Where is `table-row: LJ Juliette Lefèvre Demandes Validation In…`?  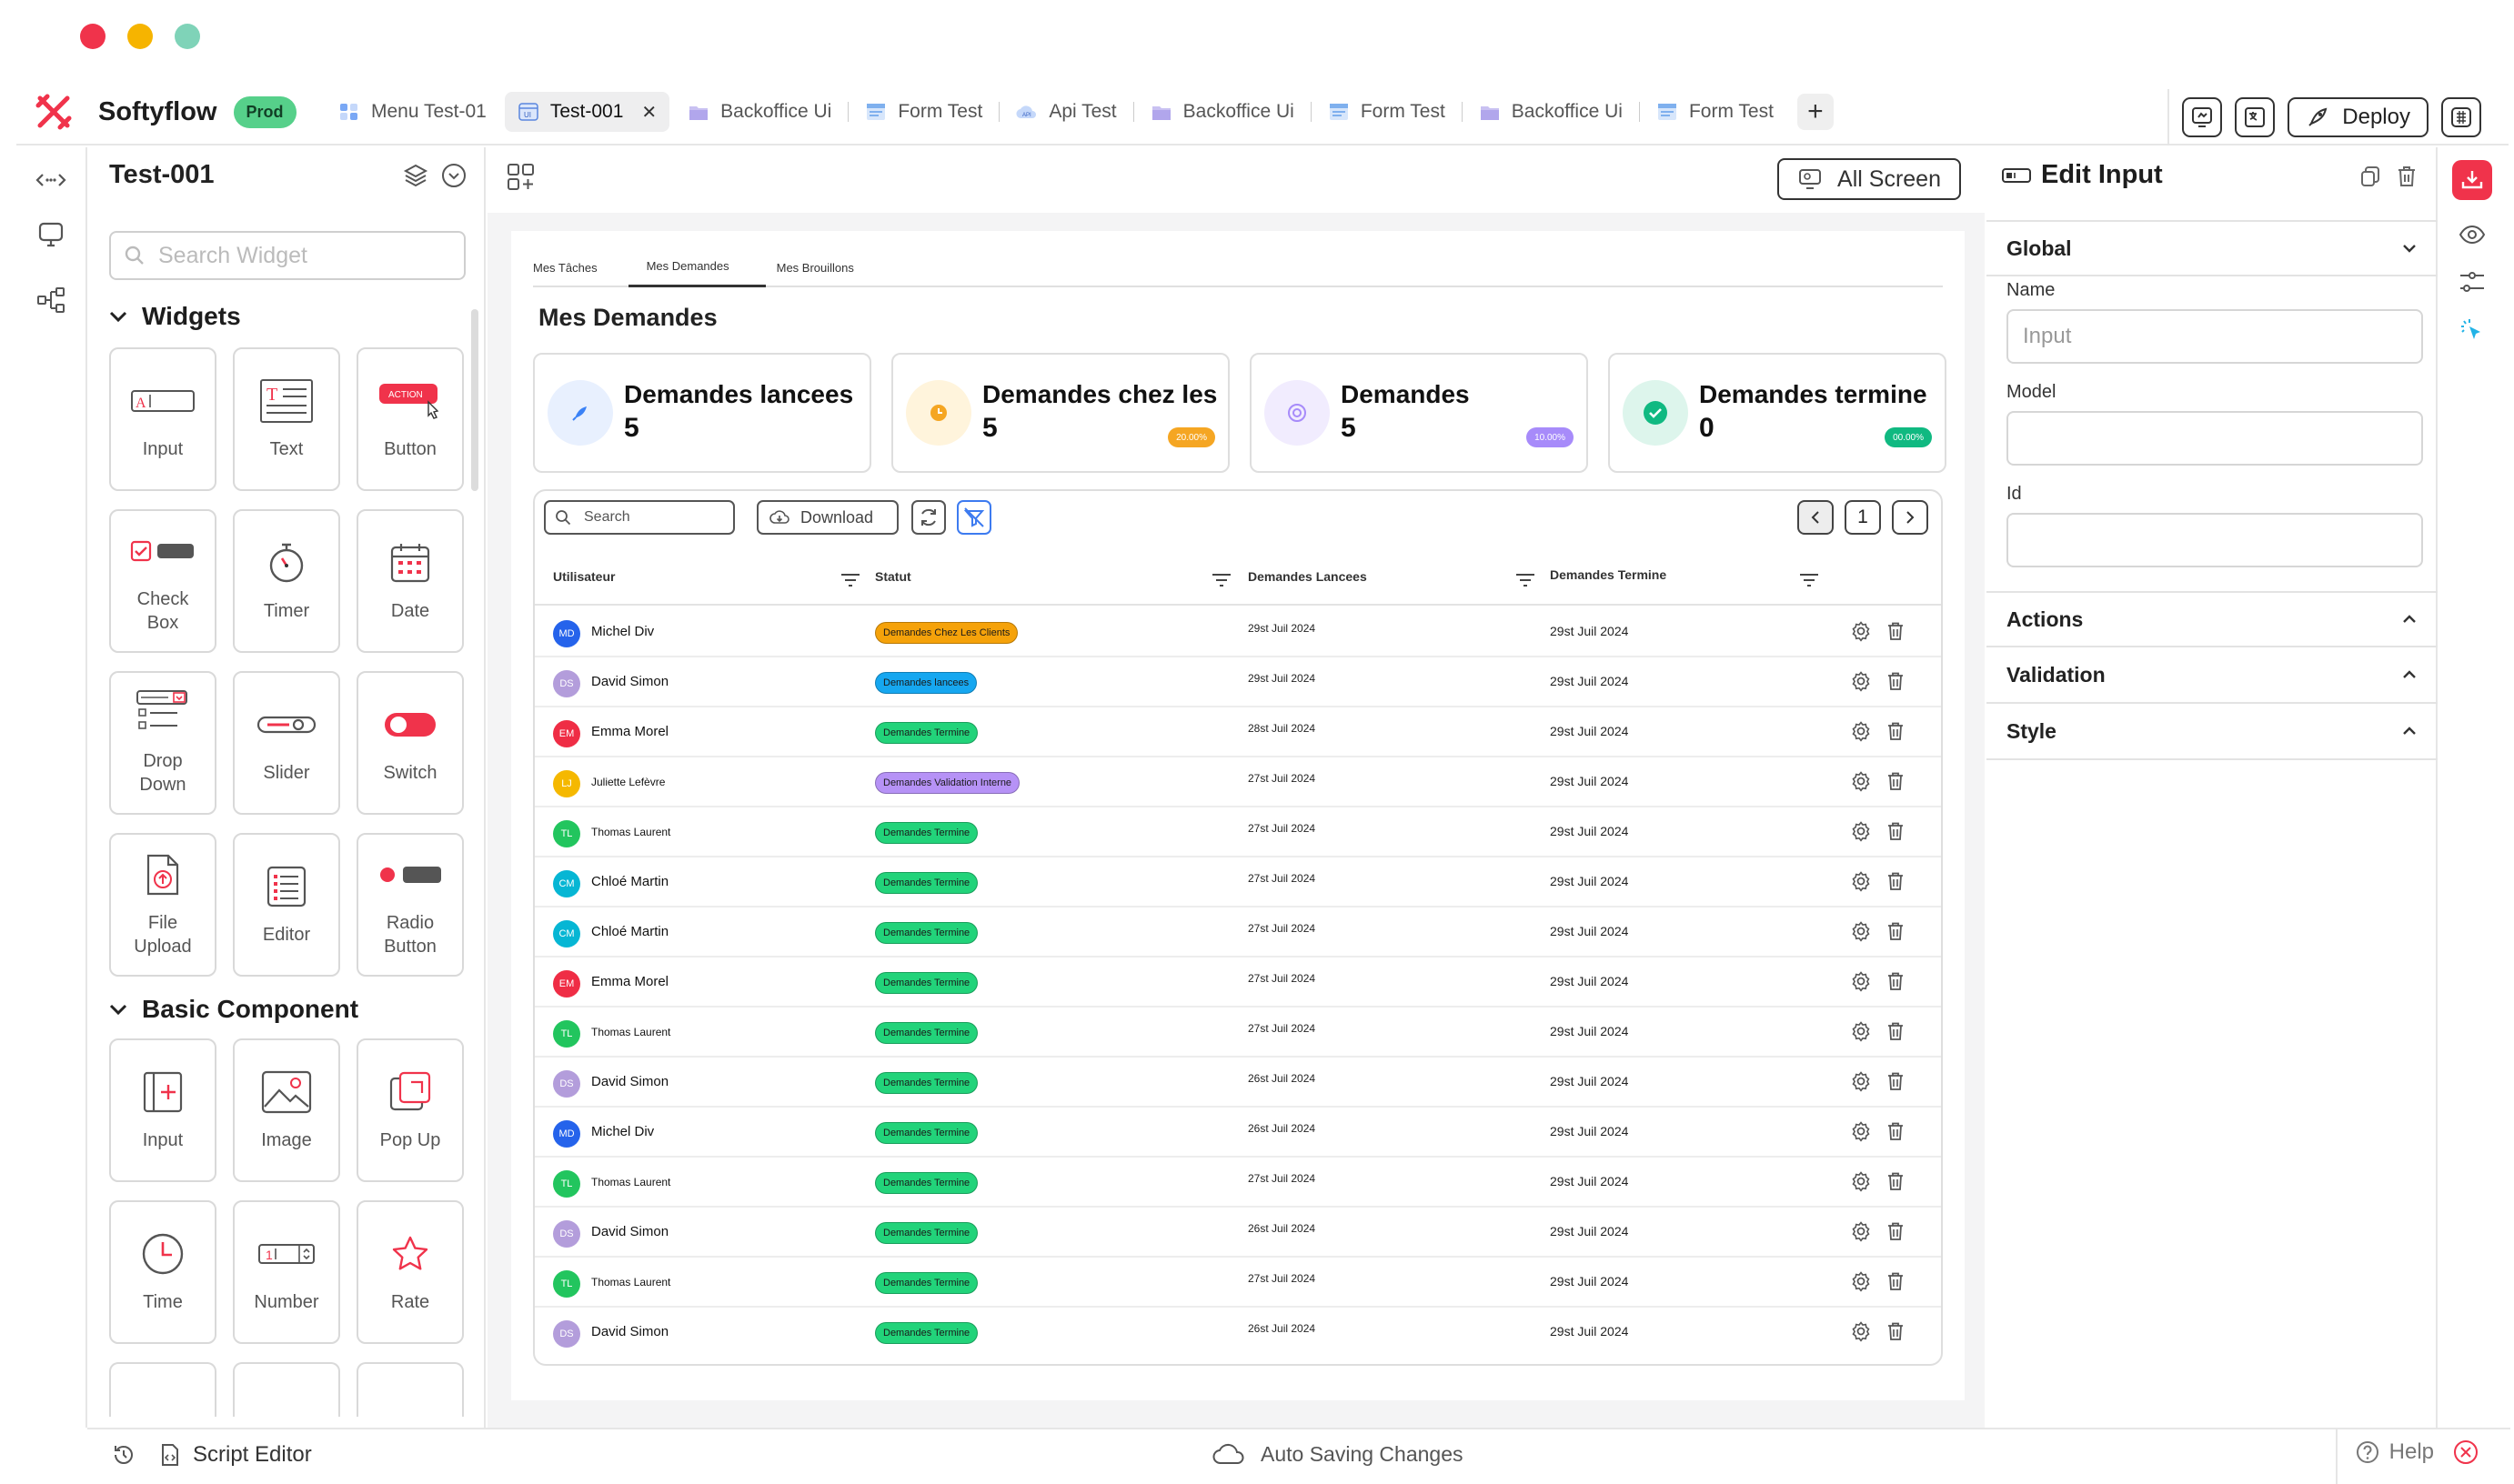
table-row: LJ Juliette Lefèvre Demandes Validation In… is located at coordinates (1238, 782).